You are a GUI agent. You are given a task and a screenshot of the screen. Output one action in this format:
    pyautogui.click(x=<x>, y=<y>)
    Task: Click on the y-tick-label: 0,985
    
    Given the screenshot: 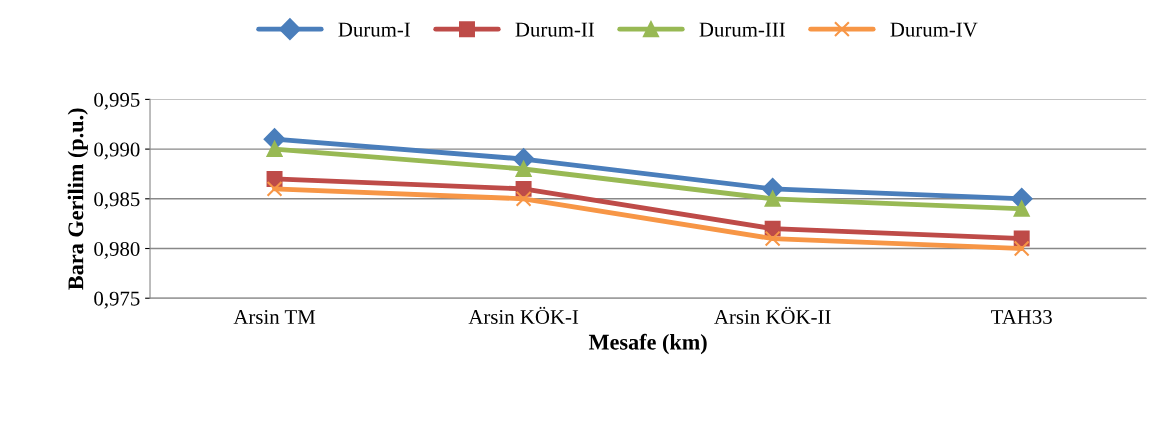 What is the action you would take?
    pyautogui.click(x=117, y=201)
    